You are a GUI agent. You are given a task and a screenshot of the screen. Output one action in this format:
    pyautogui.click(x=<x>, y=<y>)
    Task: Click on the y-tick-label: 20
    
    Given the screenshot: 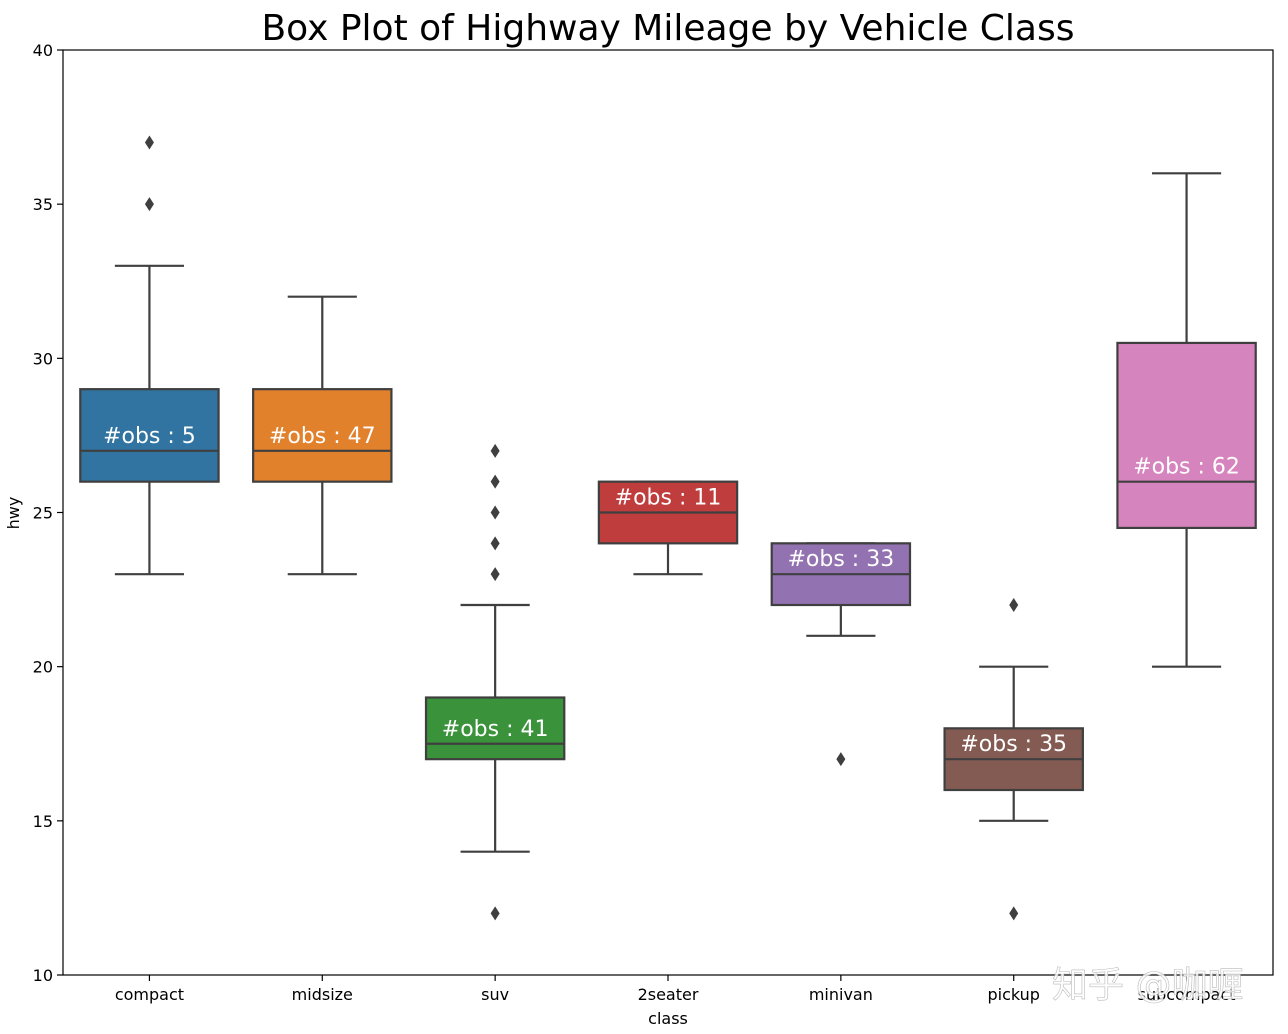 What is the action you would take?
    pyautogui.click(x=43, y=667)
    